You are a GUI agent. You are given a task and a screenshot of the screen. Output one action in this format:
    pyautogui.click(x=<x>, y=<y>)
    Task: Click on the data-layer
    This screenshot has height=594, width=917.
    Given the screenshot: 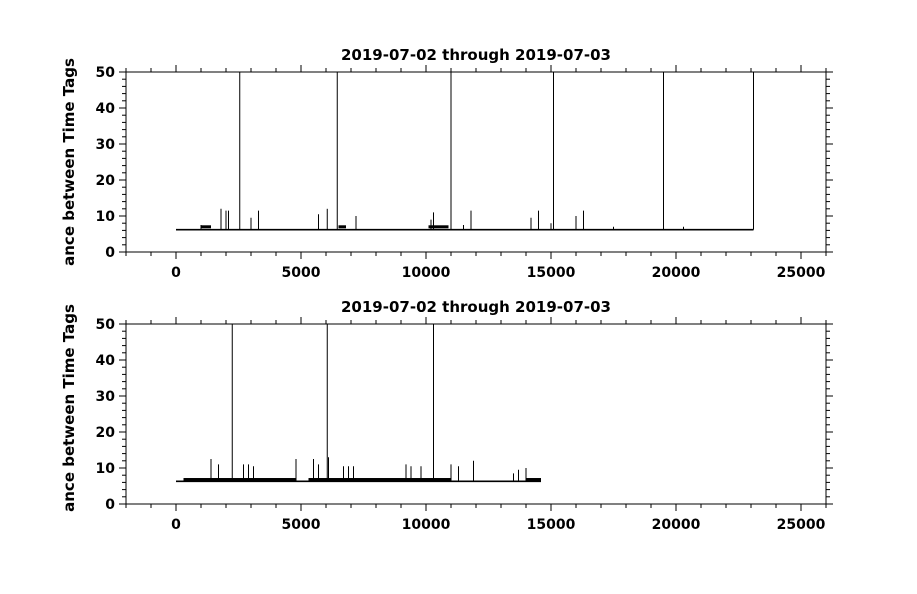 What is the action you would take?
    pyautogui.click(x=358, y=403)
    